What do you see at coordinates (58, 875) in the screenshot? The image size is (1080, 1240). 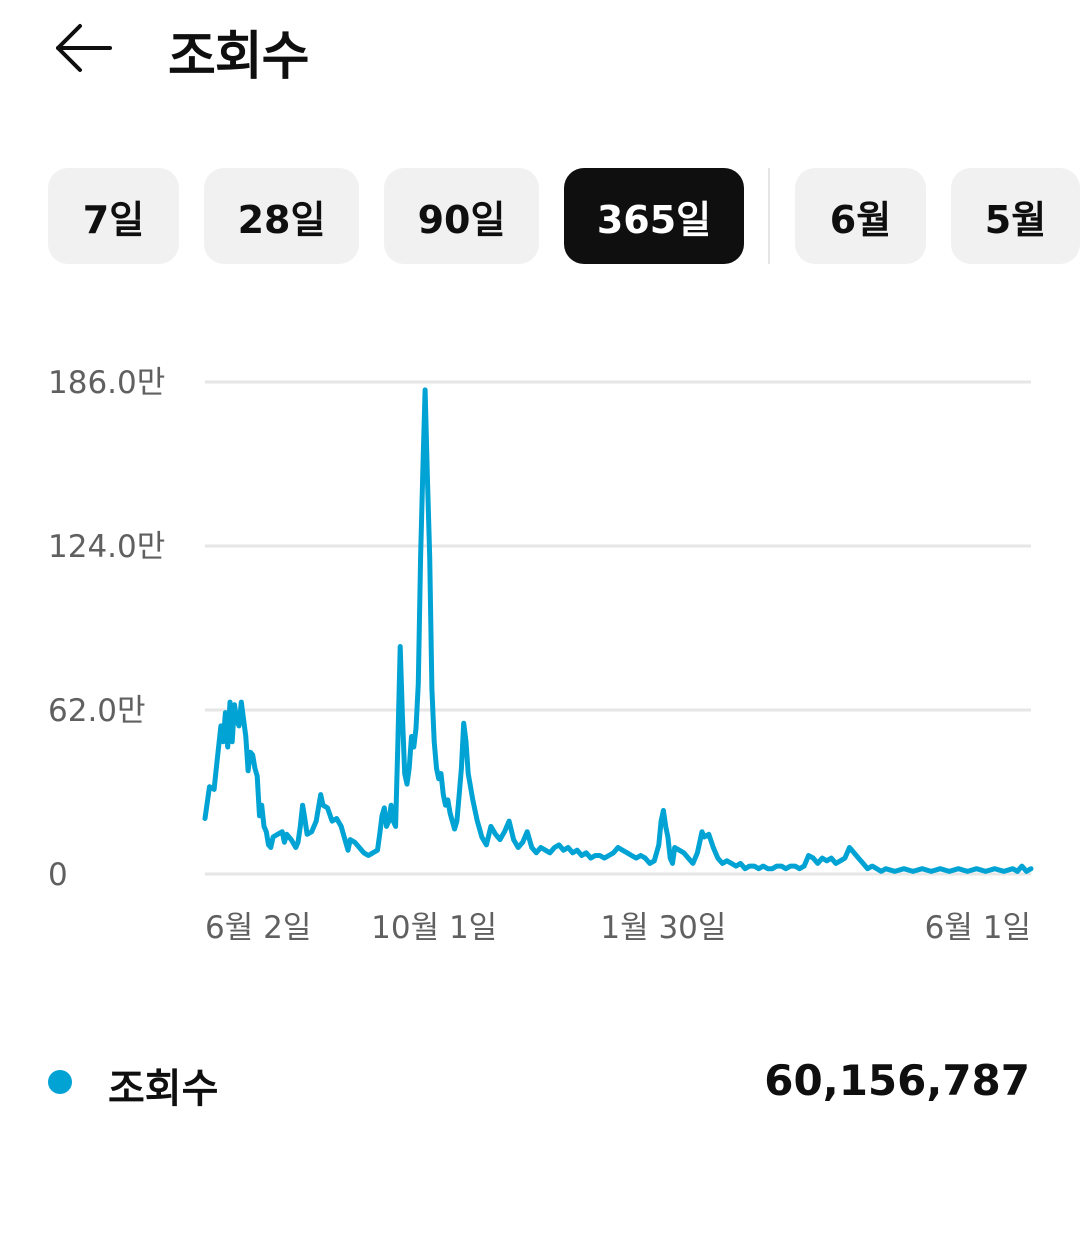 I see `y-tick-label: 0` at bounding box center [58, 875].